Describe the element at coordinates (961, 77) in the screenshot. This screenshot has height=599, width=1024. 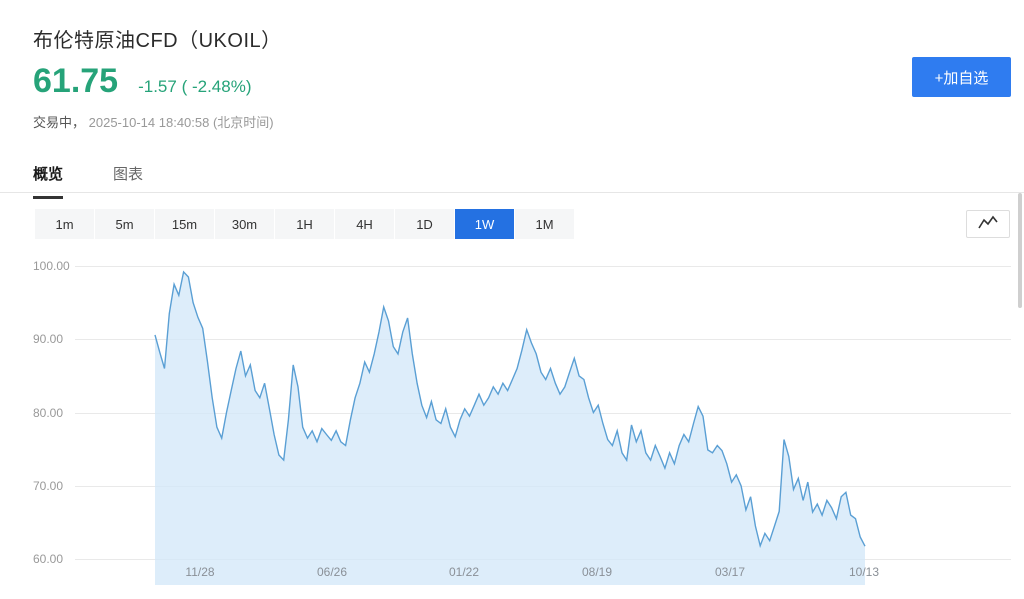
I see `add-watchlist-button: +加自选` at that location.